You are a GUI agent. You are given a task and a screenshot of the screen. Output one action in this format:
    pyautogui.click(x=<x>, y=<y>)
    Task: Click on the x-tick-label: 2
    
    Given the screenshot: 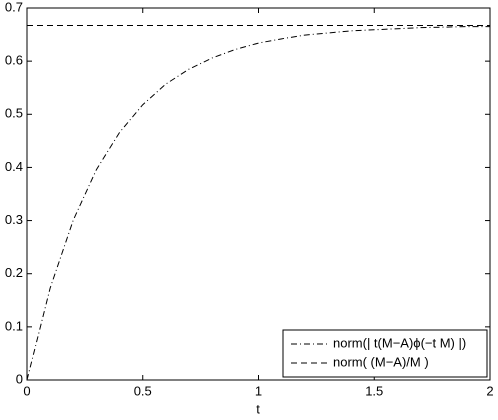 What is the action you would take?
    pyautogui.click(x=489, y=390)
    